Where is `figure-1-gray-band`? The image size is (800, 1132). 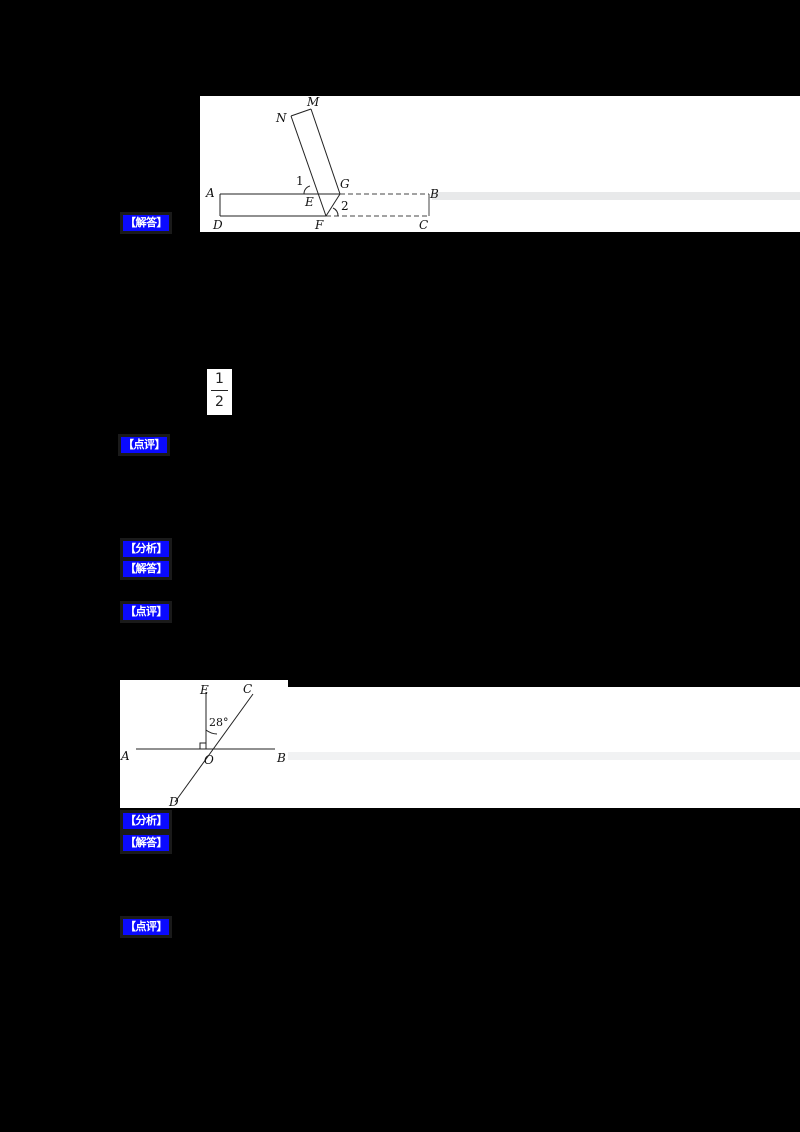 figure-1-gray-band is located at coordinates (616, 196).